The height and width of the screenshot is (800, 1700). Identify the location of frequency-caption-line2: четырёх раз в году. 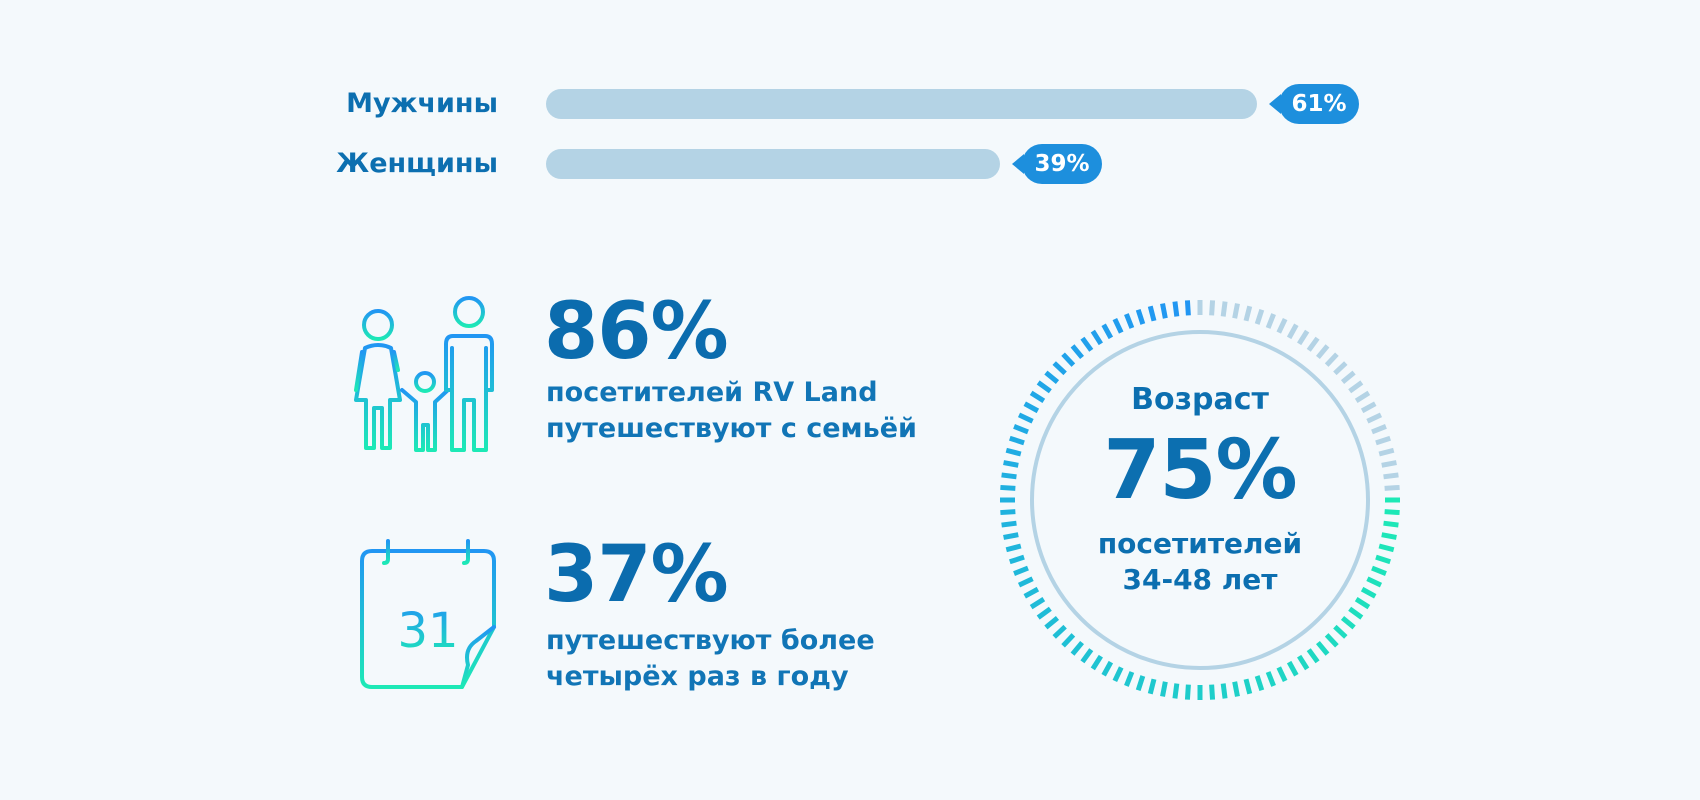
(697, 676).